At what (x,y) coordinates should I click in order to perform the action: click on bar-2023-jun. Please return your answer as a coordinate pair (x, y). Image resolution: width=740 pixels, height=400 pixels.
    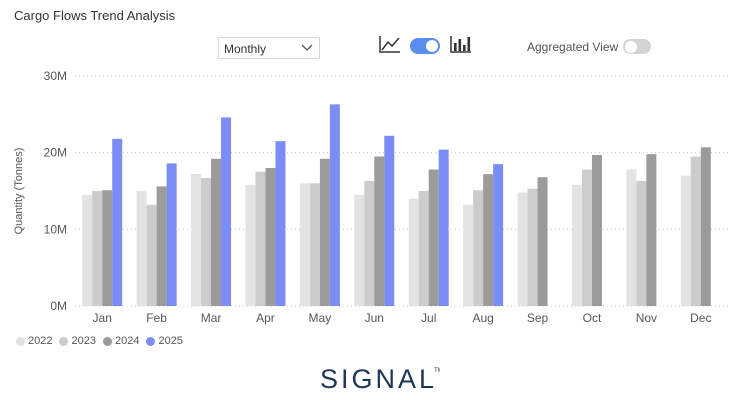
    Looking at the image, I should click on (369, 243).